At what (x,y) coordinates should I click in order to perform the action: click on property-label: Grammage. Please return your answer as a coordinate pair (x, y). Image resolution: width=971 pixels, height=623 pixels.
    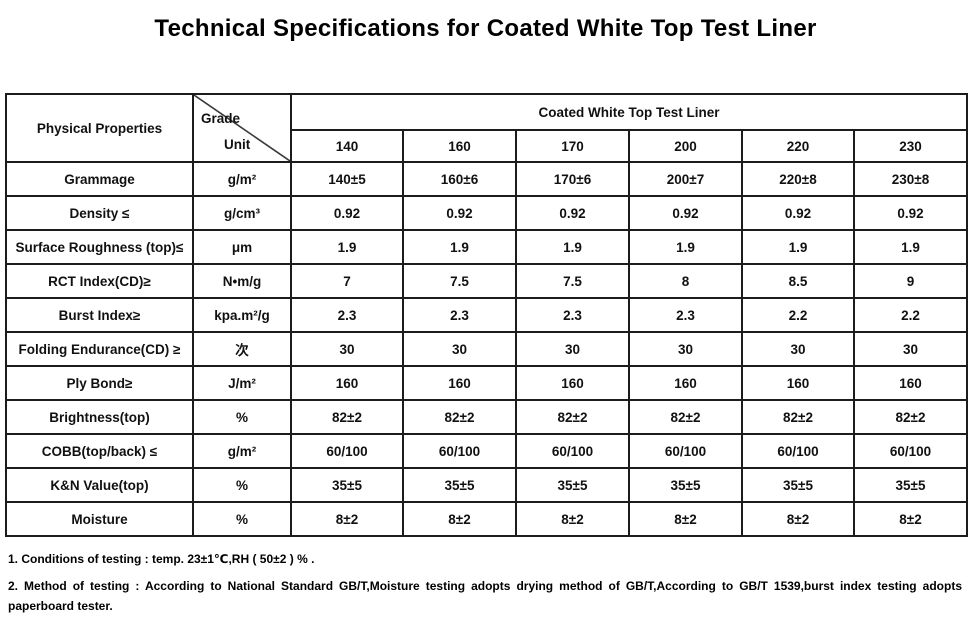
    Looking at the image, I should click on (99, 179).